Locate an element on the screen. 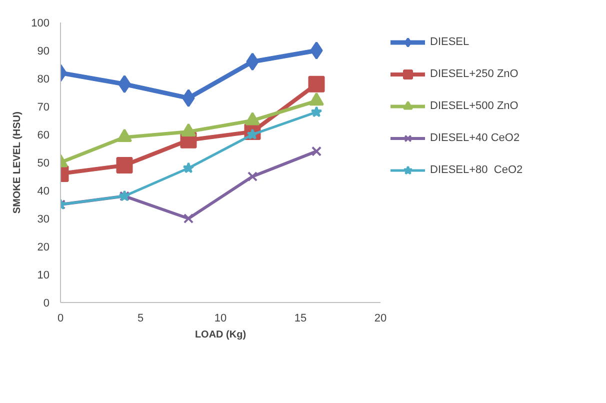 The width and height of the screenshot is (606, 403). x-tick-label: 10 is located at coordinates (220, 318).